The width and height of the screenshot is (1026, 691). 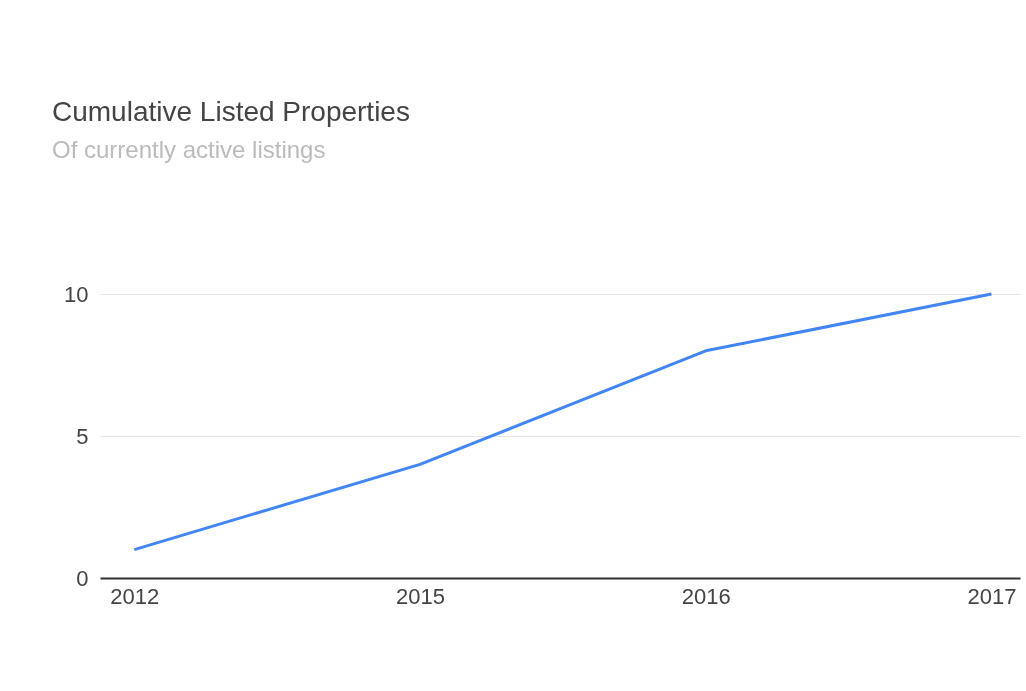 What do you see at coordinates (231, 111) in the screenshot?
I see `chart-title: Cumulative Listed Properties` at bounding box center [231, 111].